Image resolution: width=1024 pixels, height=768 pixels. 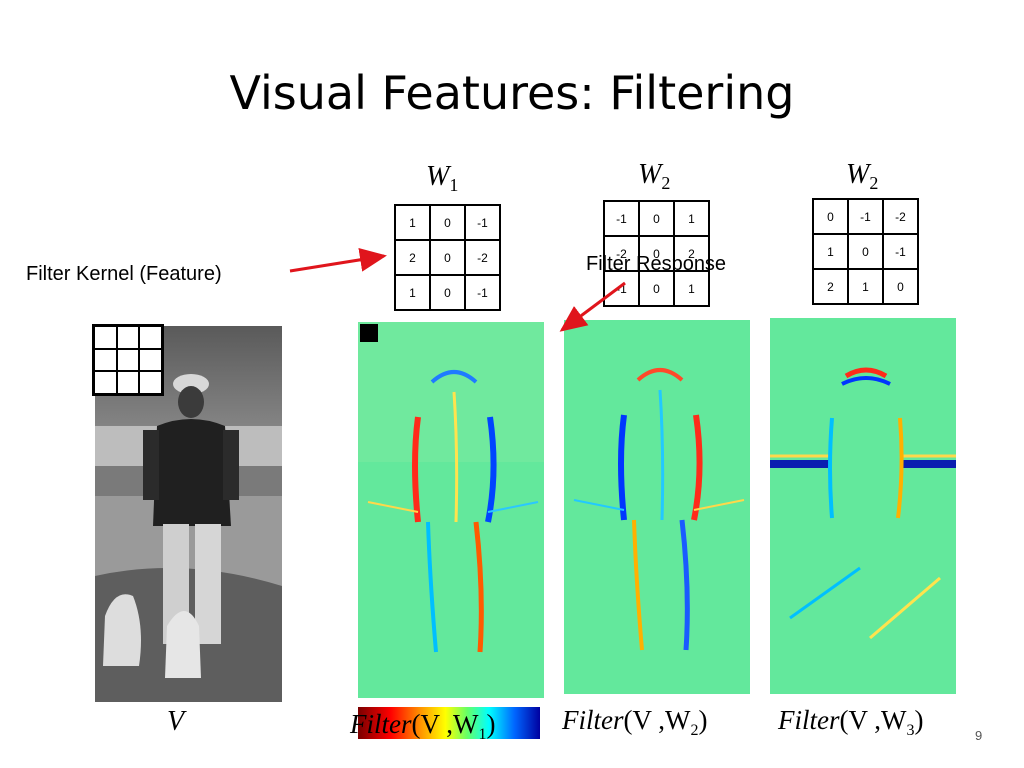 I want to click on slide-number: 9, so click(x=979, y=735).